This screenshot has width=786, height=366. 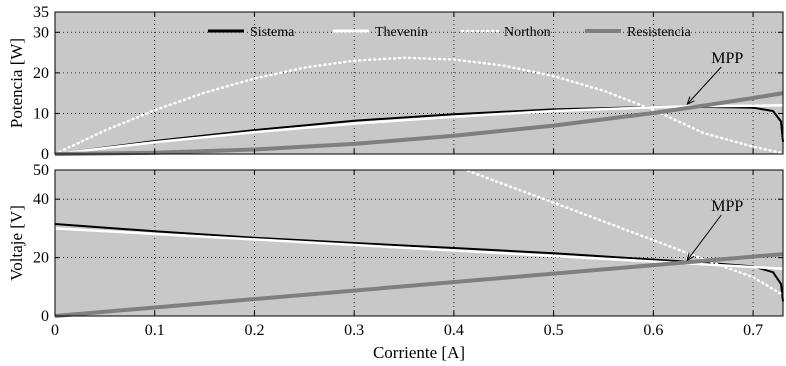 I want to click on x-tick-label: 0.1, so click(x=155, y=330).